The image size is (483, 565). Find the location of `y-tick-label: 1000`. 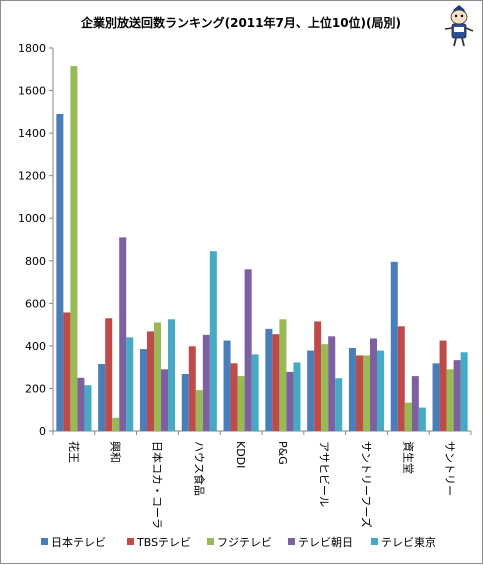

y-tick-label: 1000 is located at coordinates (32, 218).